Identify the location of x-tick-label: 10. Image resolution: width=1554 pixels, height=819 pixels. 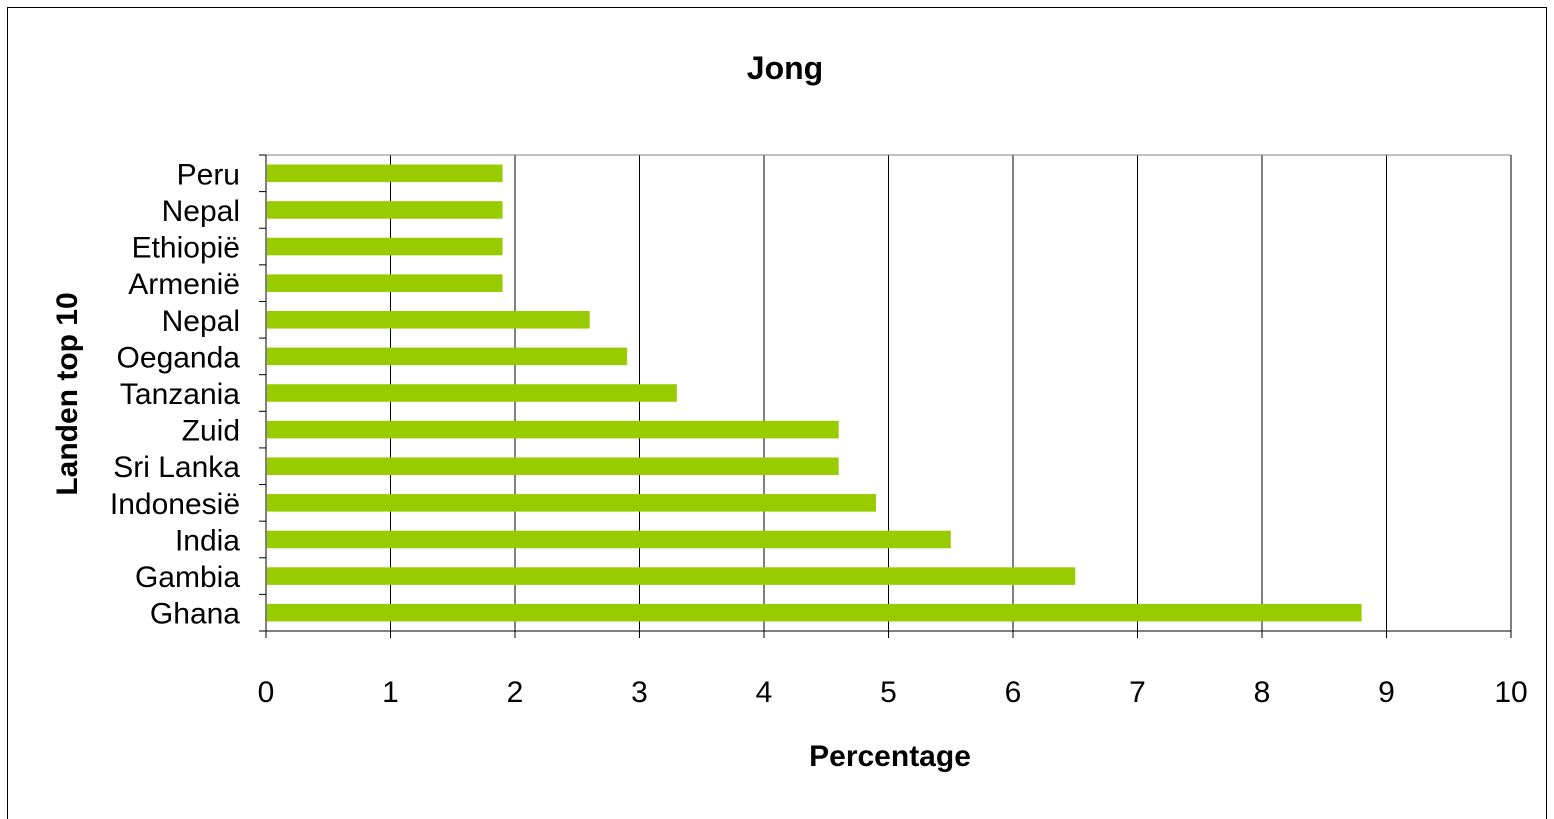
(1510, 692).